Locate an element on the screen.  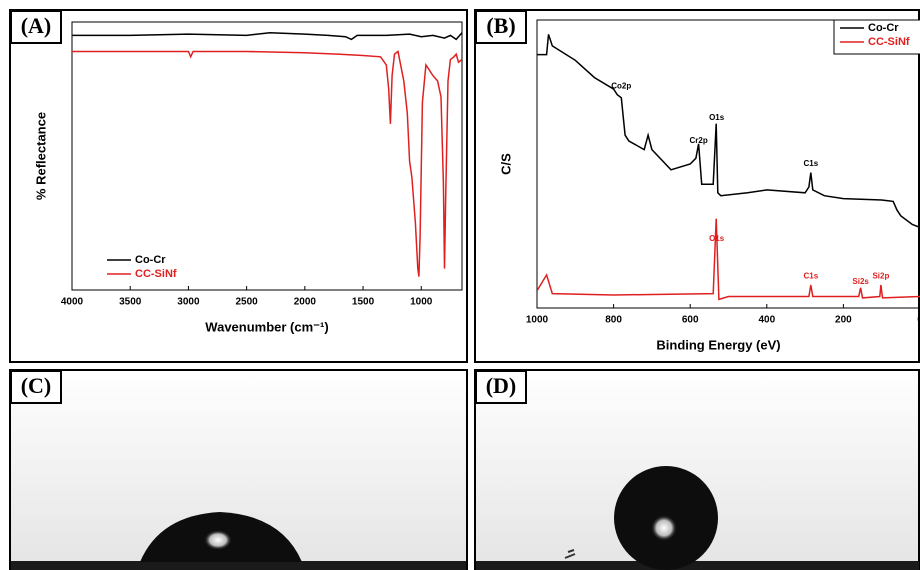
panel-label: (A) is located at coordinates (36, 25).